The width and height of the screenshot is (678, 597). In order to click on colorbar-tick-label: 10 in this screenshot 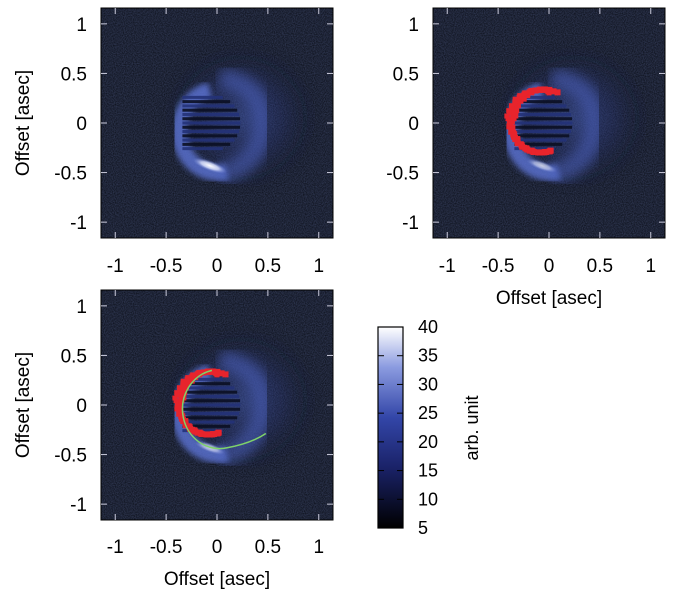, I will do `click(428, 499)`.